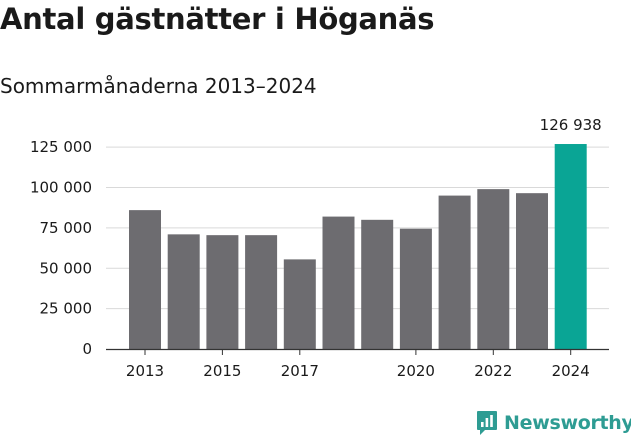 The width and height of the screenshot is (631, 439). I want to click on x-tick-label: 2022, so click(493, 371).